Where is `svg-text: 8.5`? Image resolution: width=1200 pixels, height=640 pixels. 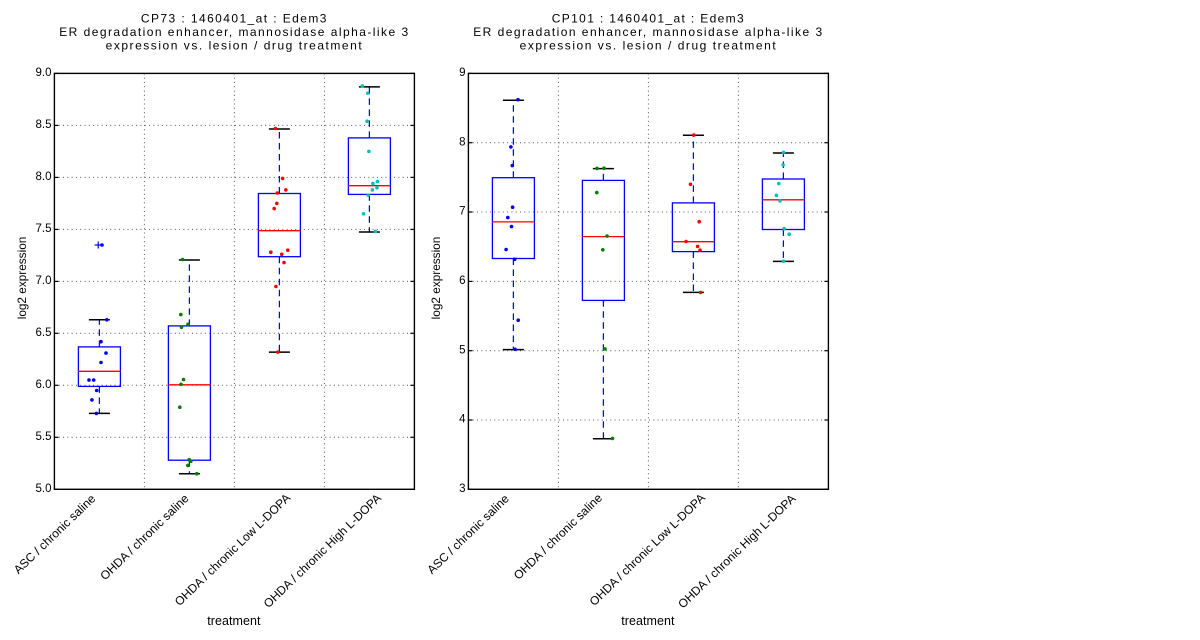 svg-text: 8.5 is located at coordinates (44, 125).